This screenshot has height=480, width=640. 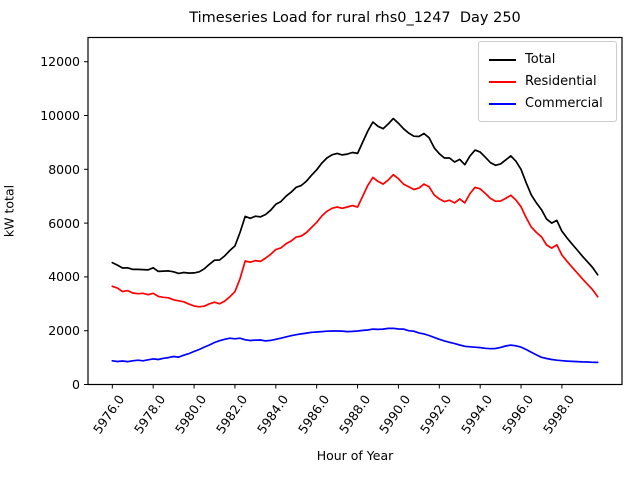 What do you see at coordinates (502, 104) in the screenshot?
I see `commercial-line-swatch` at bounding box center [502, 104].